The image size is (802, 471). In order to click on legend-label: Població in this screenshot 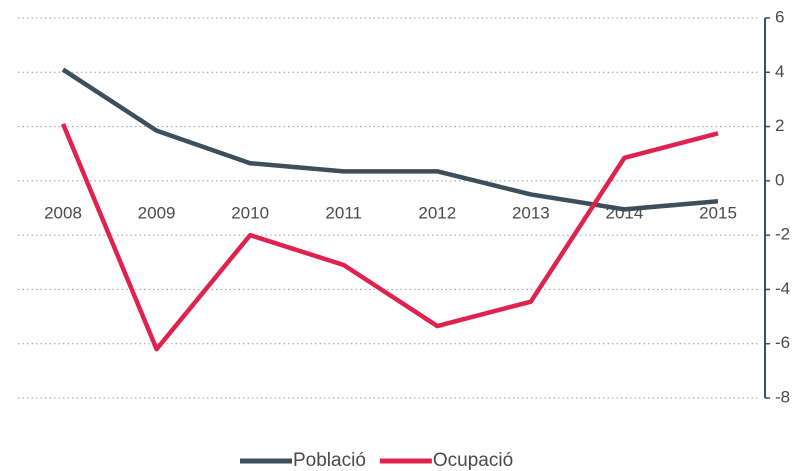, I will do `click(329, 460)`.